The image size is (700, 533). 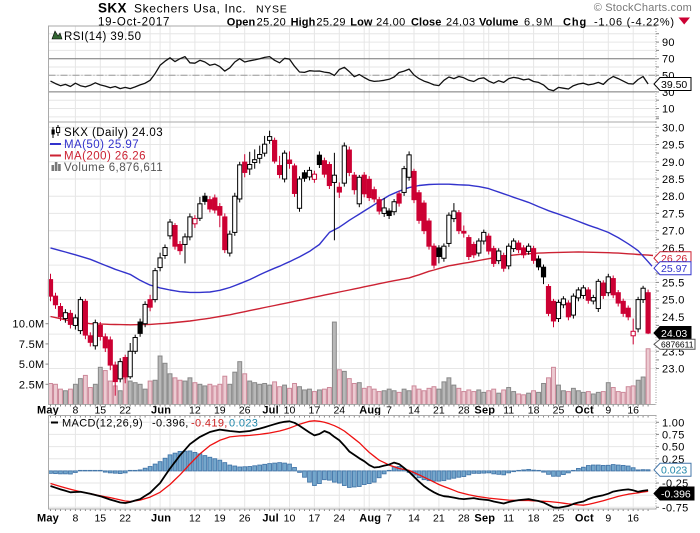 What do you see at coordinates (134, 23) in the screenshot?
I see `svg-text: 19-Oct-2017` at bounding box center [134, 23].